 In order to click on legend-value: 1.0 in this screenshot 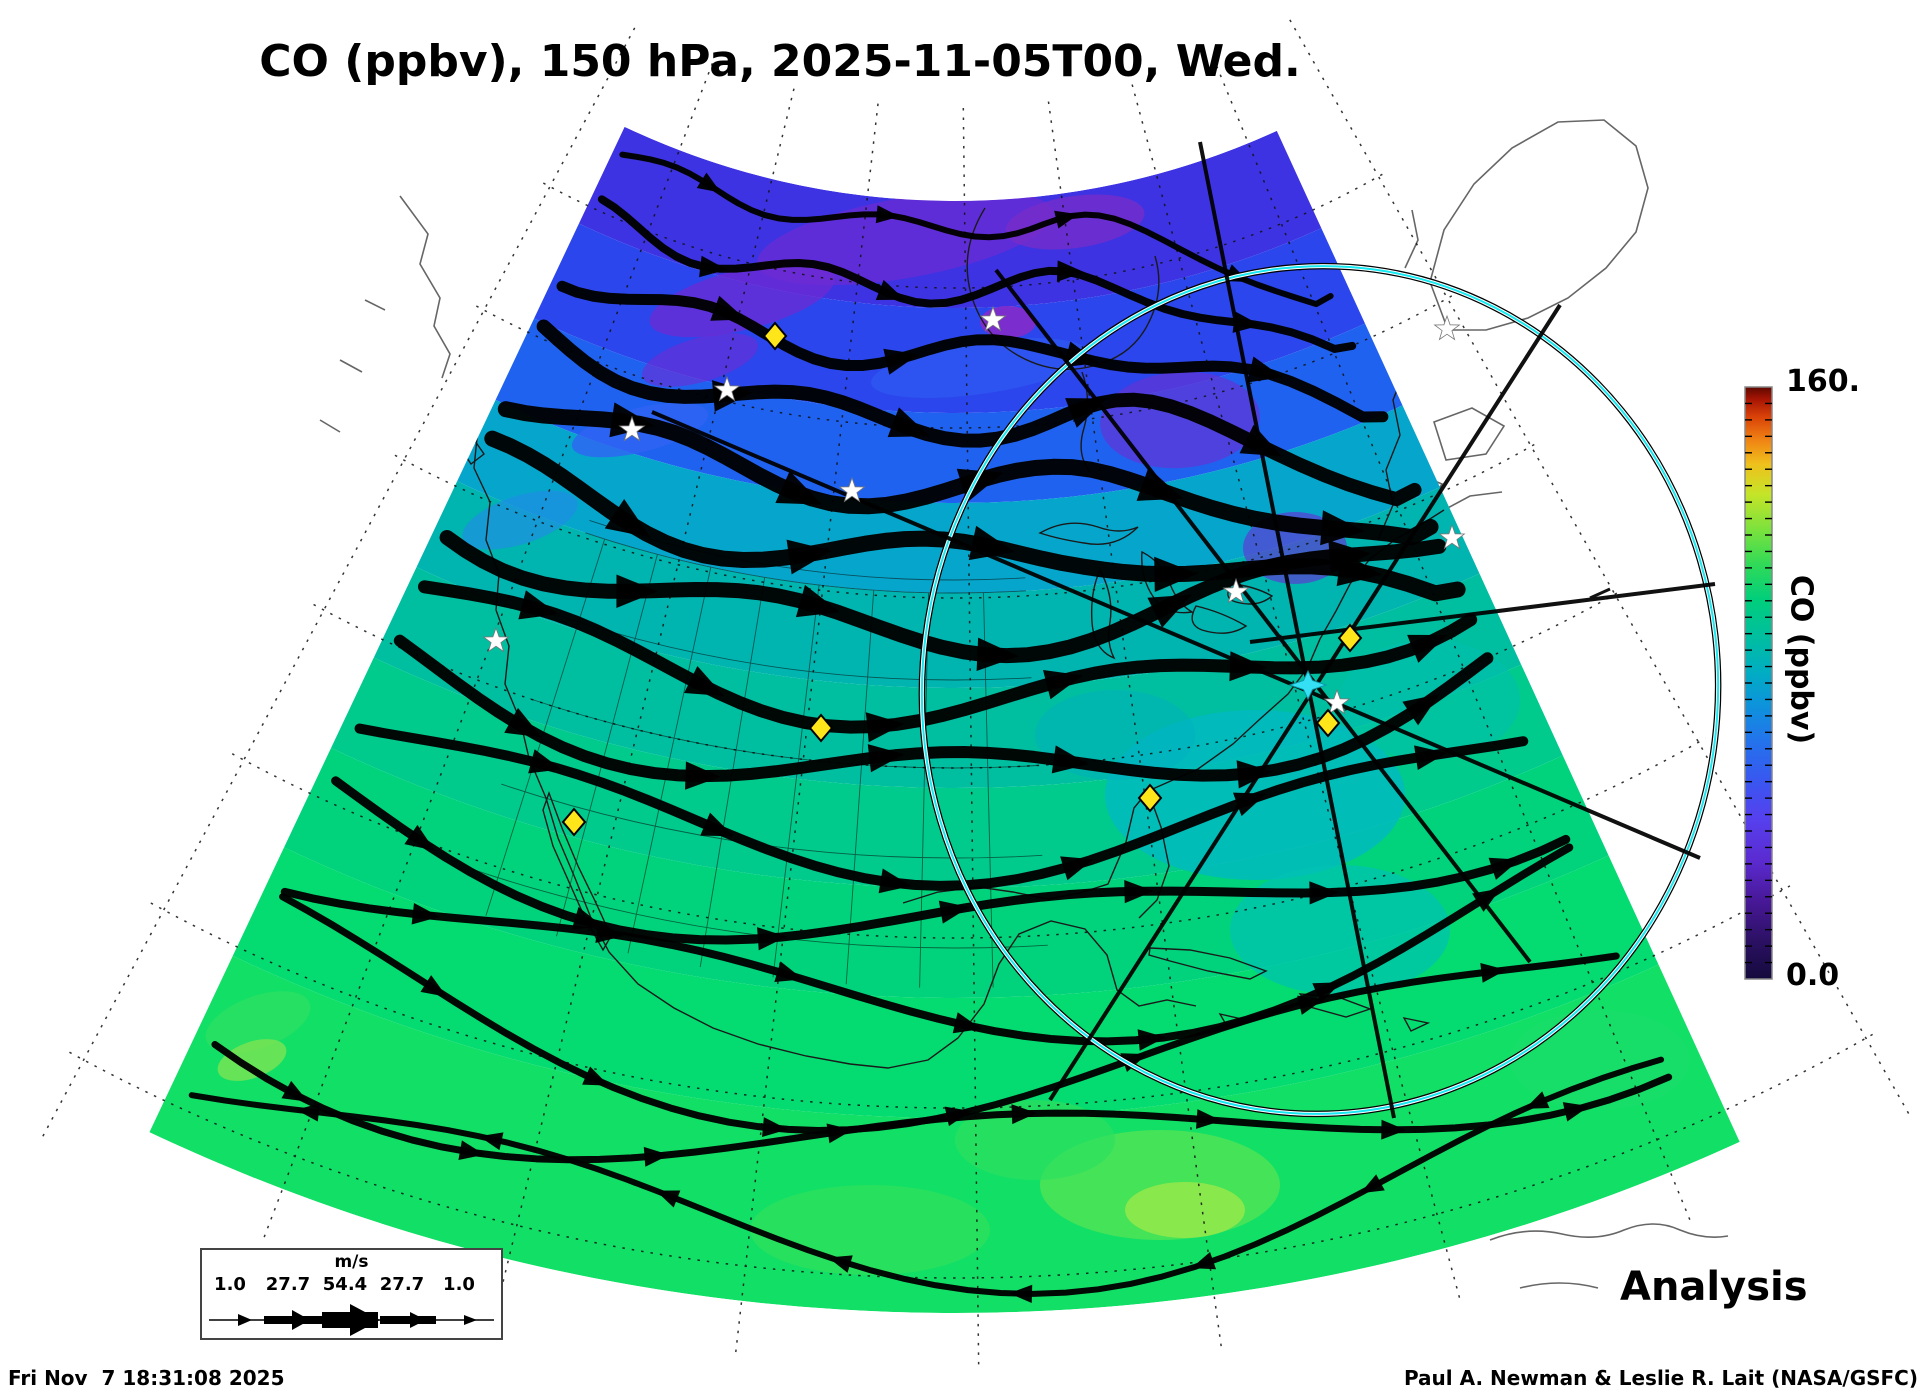, I will do `click(459, 1284)`.